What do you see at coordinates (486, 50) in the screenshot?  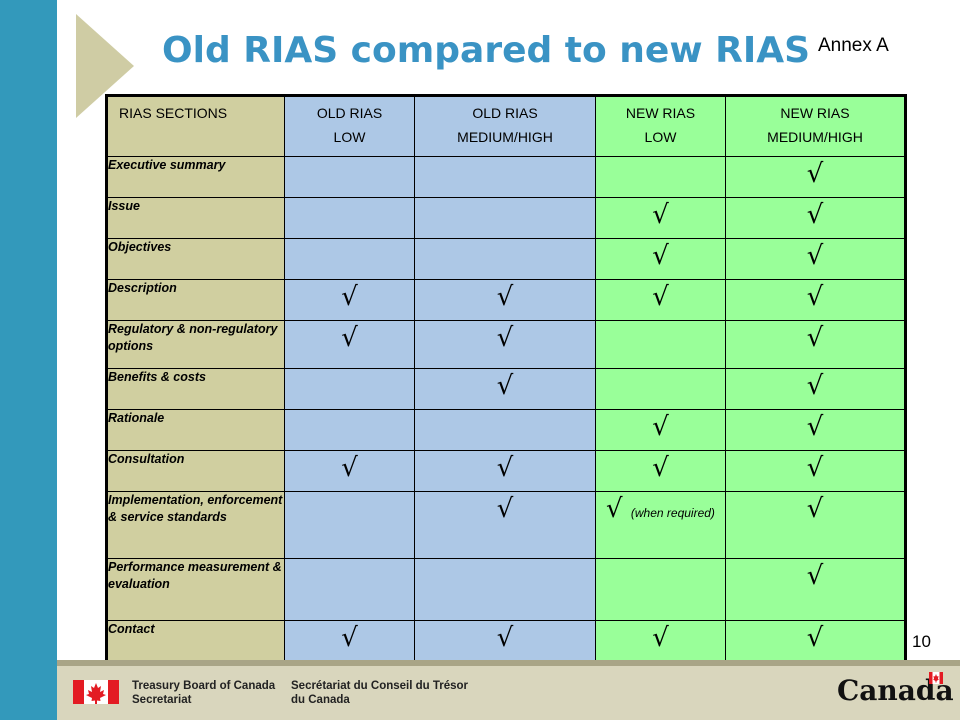 I see `page-title: Old RIAS compared to new RIAS` at bounding box center [486, 50].